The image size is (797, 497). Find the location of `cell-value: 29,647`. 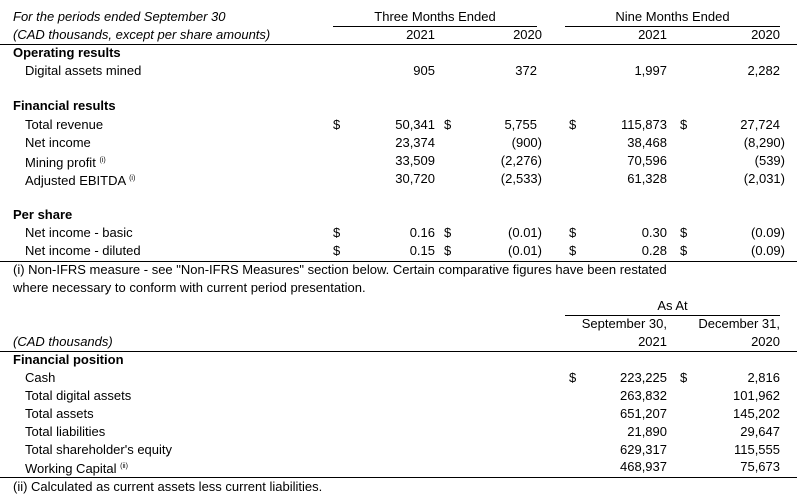

cell-value: 29,647 is located at coordinates (760, 431).